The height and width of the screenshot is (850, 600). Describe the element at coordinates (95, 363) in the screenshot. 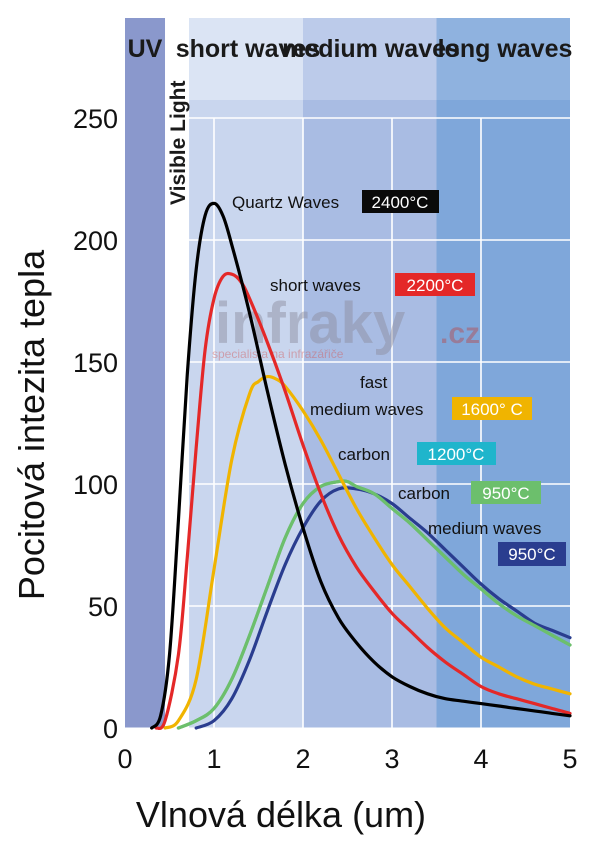

I see `y-tick-150: 150` at that location.